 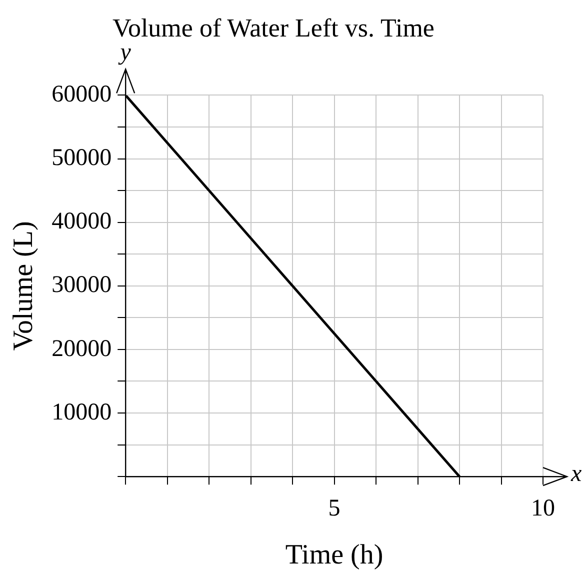 I want to click on y-tick-label: 40000, so click(x=82, y=221).